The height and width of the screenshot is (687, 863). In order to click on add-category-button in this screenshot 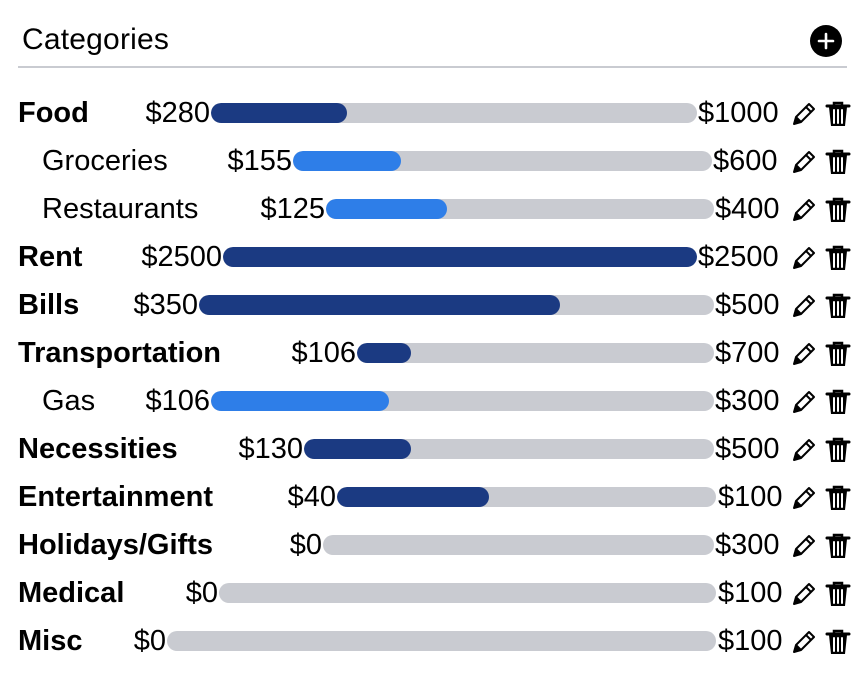, I will do `click(826, 41)`.